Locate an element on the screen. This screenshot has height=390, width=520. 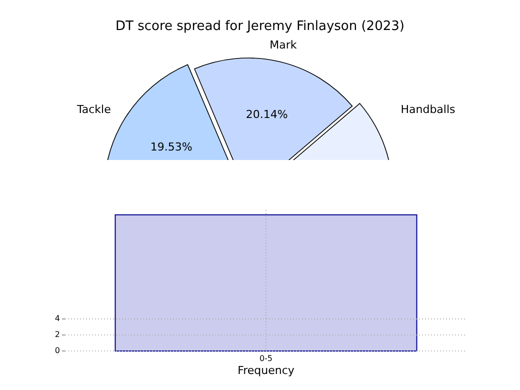
data-label: 20.14% is located at coordinates (267, 115).